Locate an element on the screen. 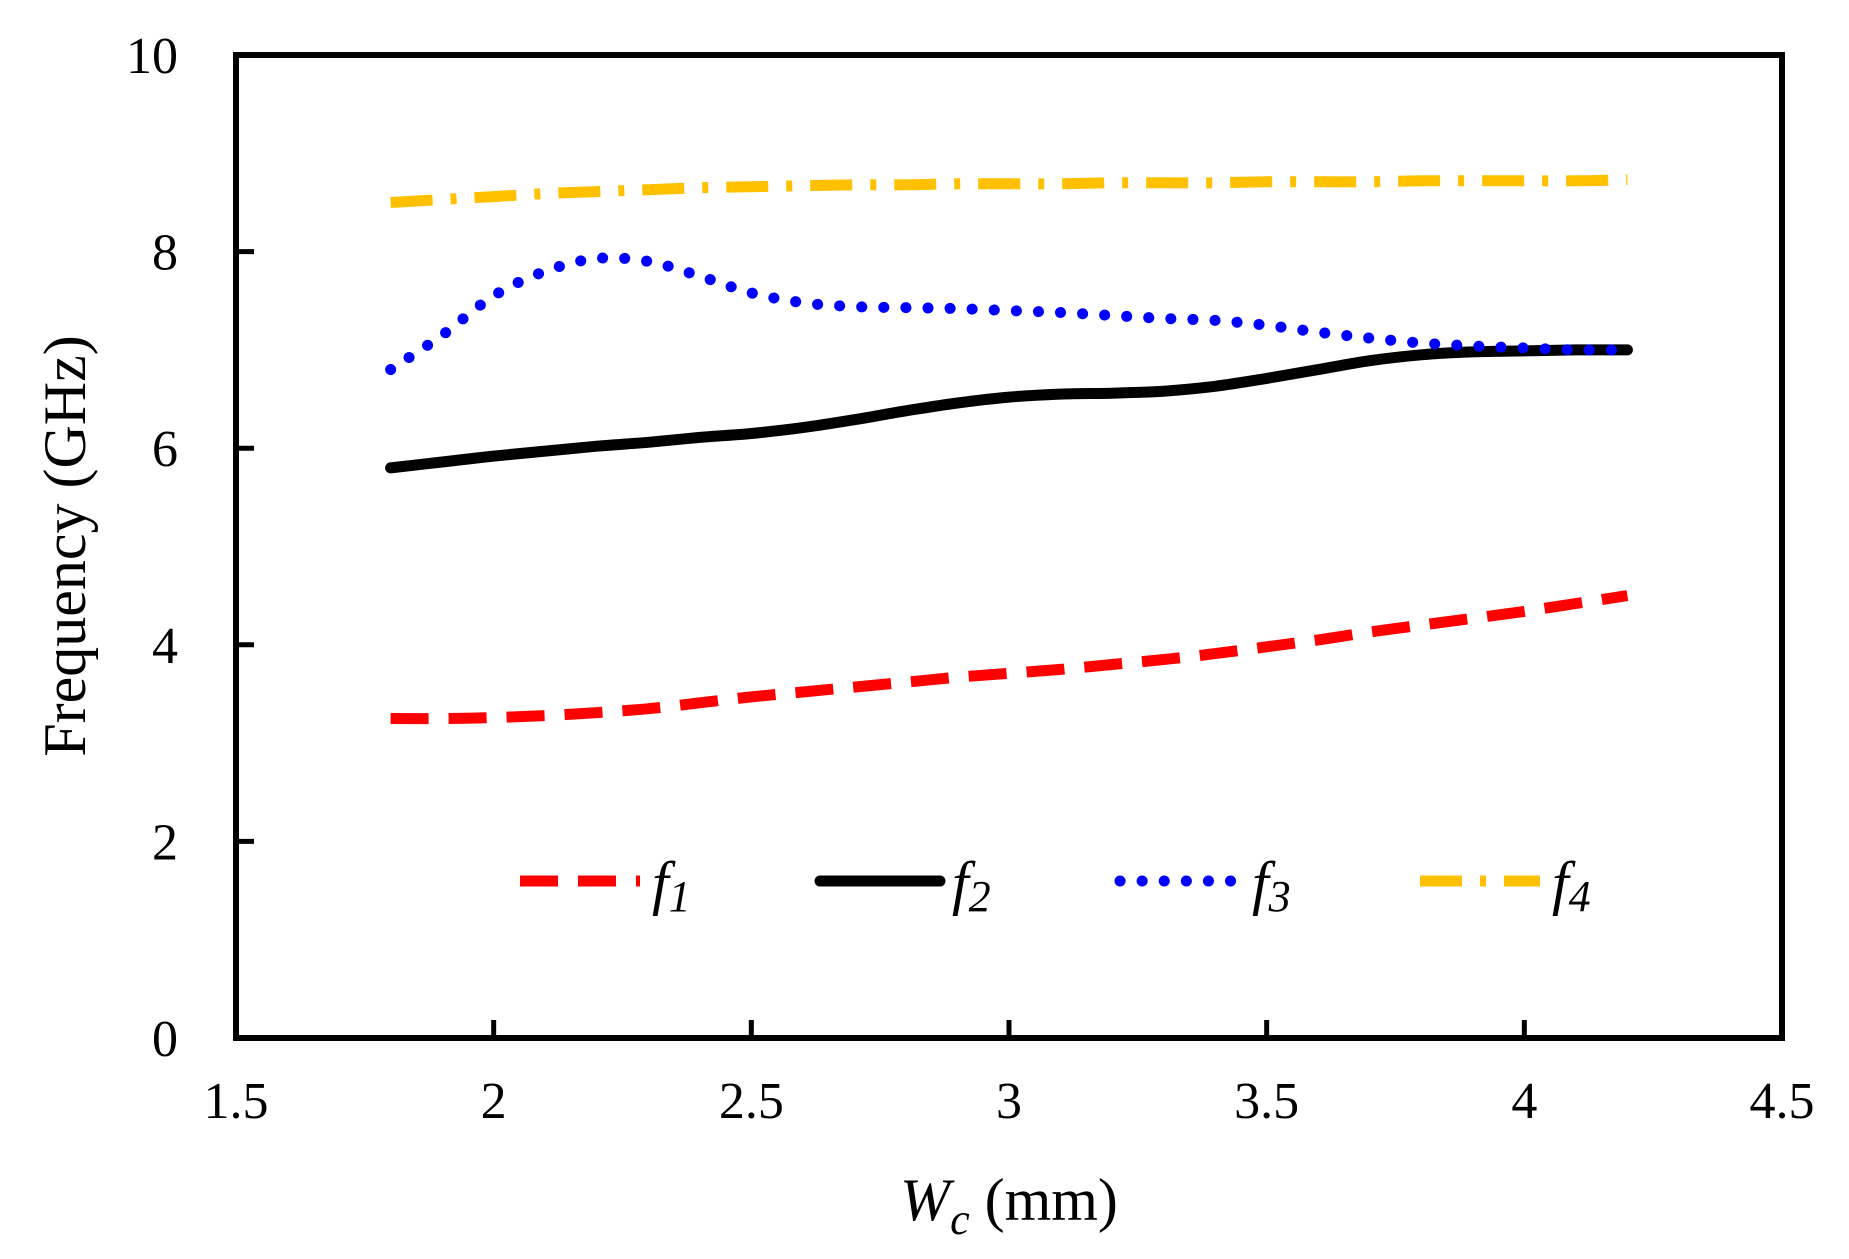 The image size is (1849, 1259). x-axis-title-sub: c is located at coordinates (960, 1219).